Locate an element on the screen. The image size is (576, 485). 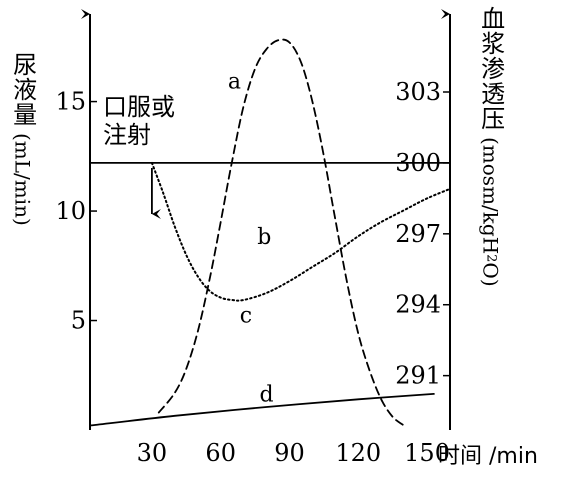
x-tick-label: 120 is located at coordinates (358, 453).